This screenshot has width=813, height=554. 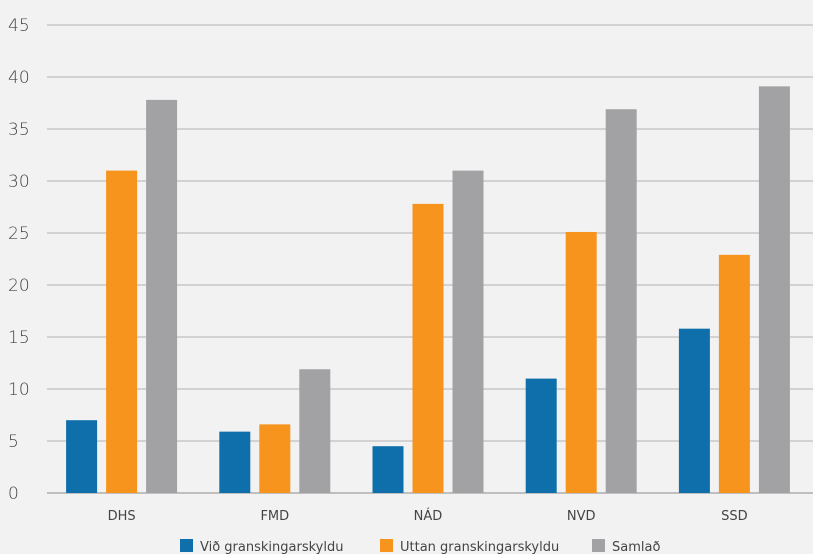 I want to click on x-tick-label-DHS: DHS, so click(x=122, y=516).